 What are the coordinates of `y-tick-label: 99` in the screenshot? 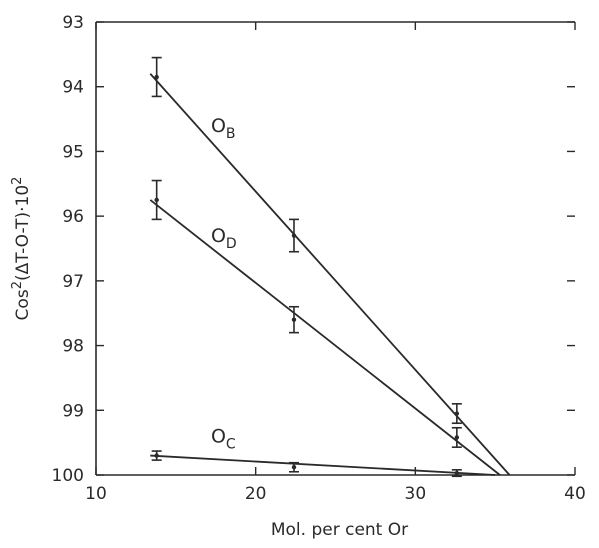 It's located at (73, 411).